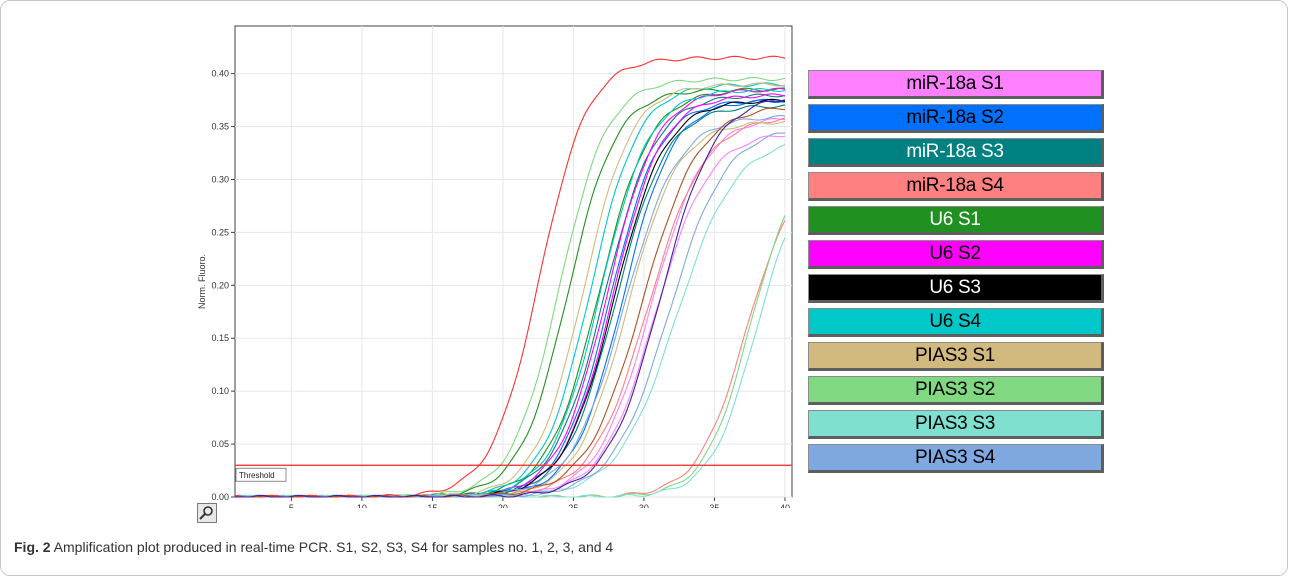 The height and width of the screenshot is (578, 1290). What do you see at coordinates (291, 505) in the screenshot?
I see `x-tick-label: 5` at bounding box center [291, 505].